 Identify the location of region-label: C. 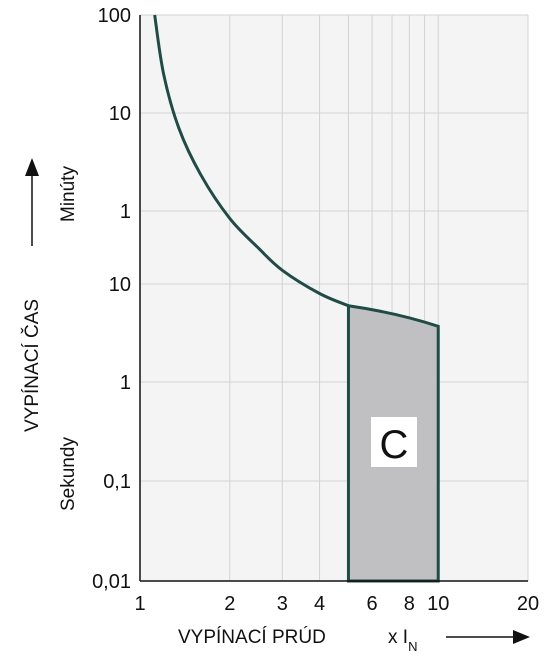
(394, 445).